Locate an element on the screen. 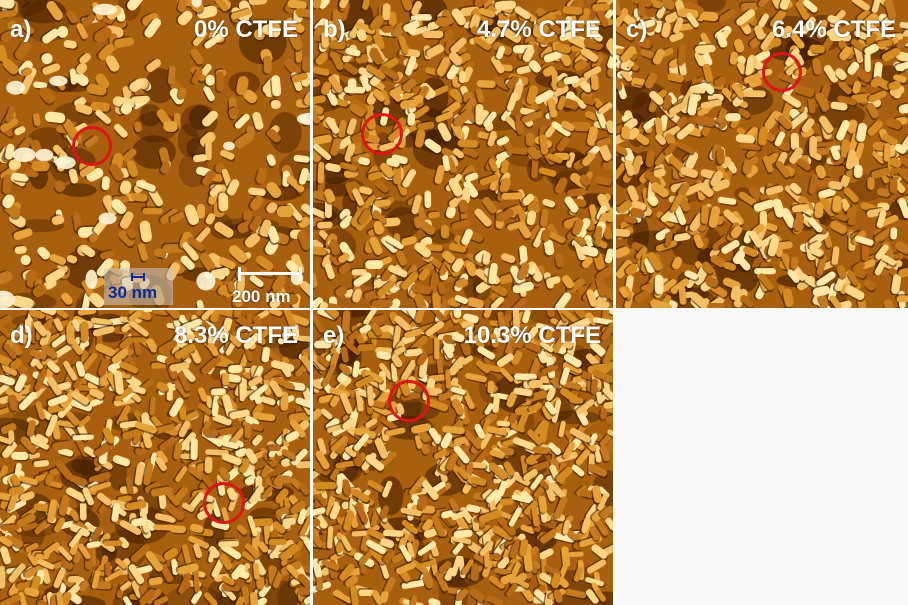  panel-composition-b: 4.7% CTFE is located at coordinates (539, 30).